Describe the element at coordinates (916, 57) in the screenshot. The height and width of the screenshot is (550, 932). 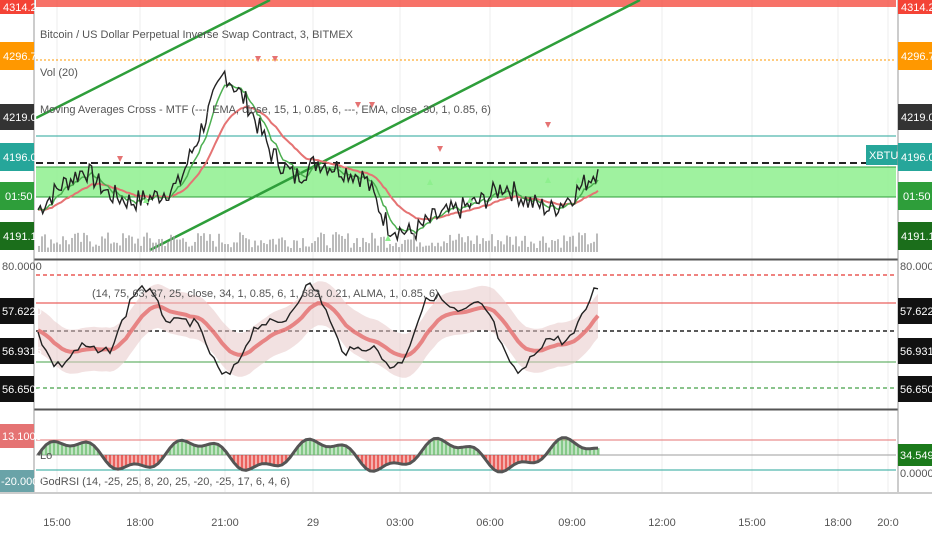
I see `right-tag-orange-text: 4296.7` at that location.